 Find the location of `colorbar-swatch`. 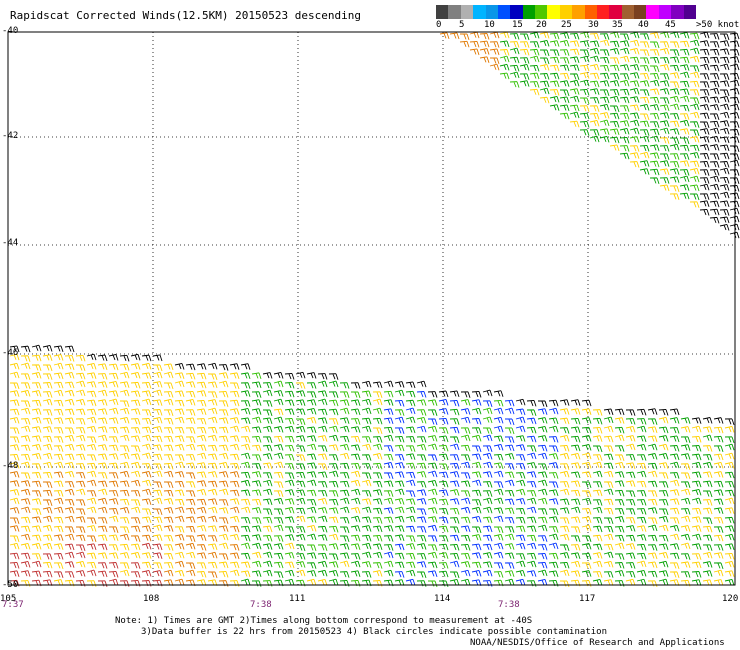

colorbar-swatch is located at coordinates (603, 12).